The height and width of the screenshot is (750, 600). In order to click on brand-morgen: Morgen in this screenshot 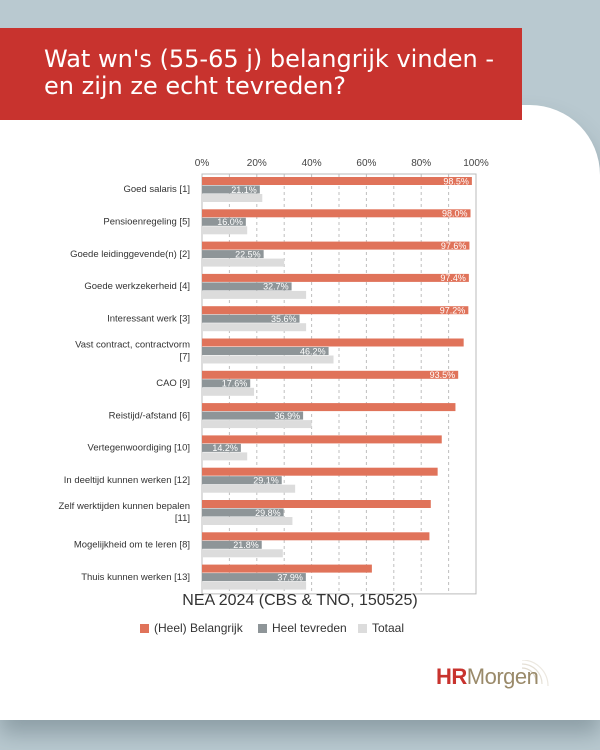, I will do `click(502, 676)`.